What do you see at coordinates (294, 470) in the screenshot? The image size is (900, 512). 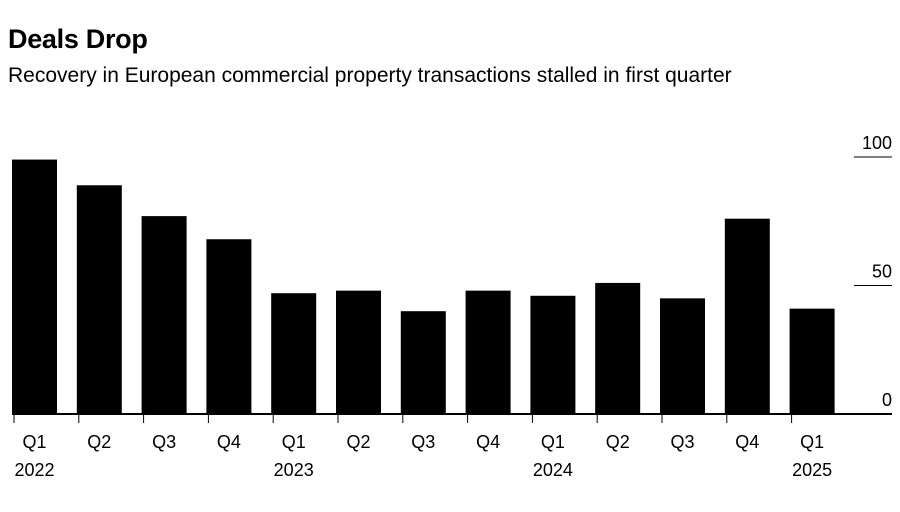 I see `x-tick-label-year: 2023` at bounding box center [294, 470].